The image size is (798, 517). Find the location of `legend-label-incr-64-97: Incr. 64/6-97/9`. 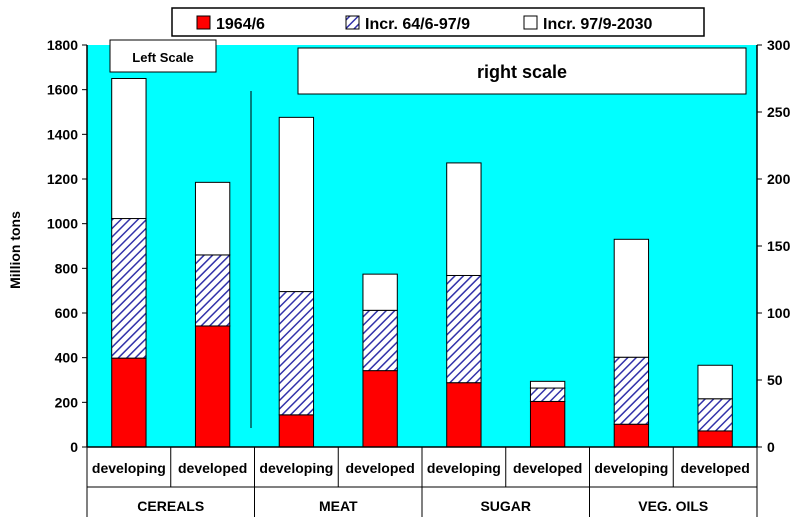

legend-label-incr-64-97: Incr. 64/6-97/9 is located at coordinates (417, 24).